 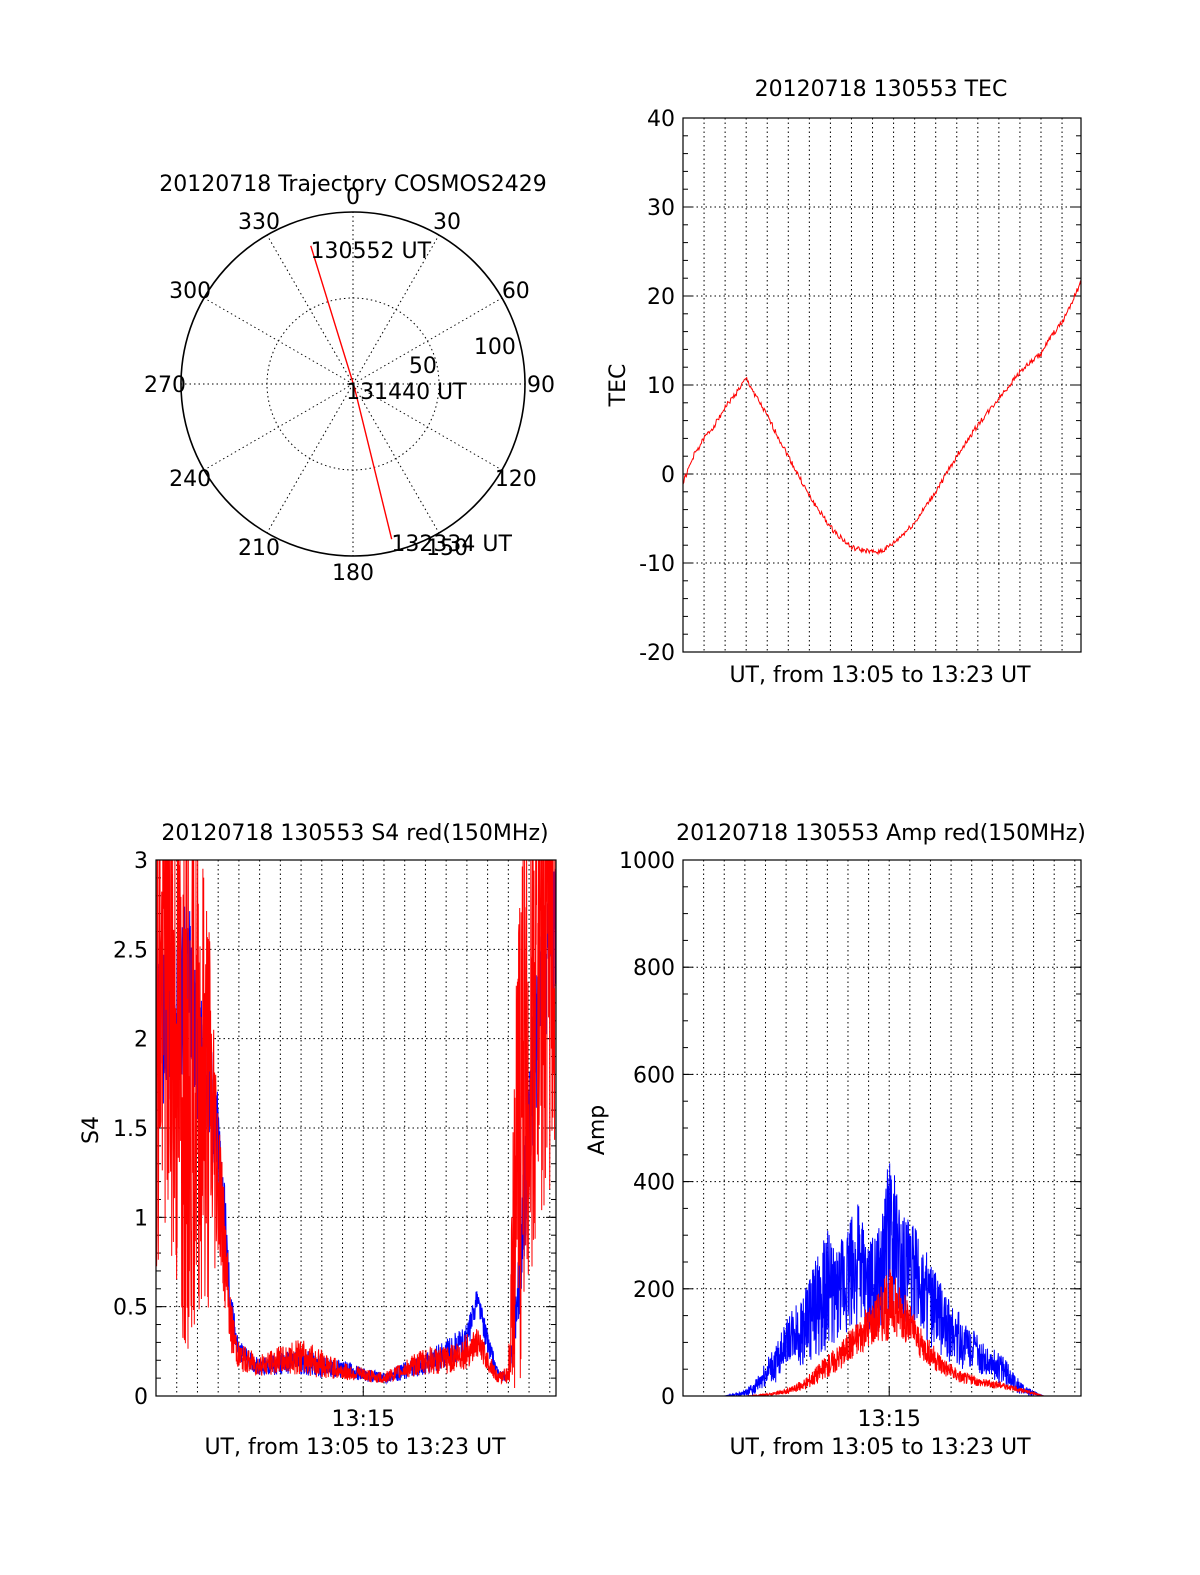 I want to click on y-tick-label: 30, so click(x=661, y=208).